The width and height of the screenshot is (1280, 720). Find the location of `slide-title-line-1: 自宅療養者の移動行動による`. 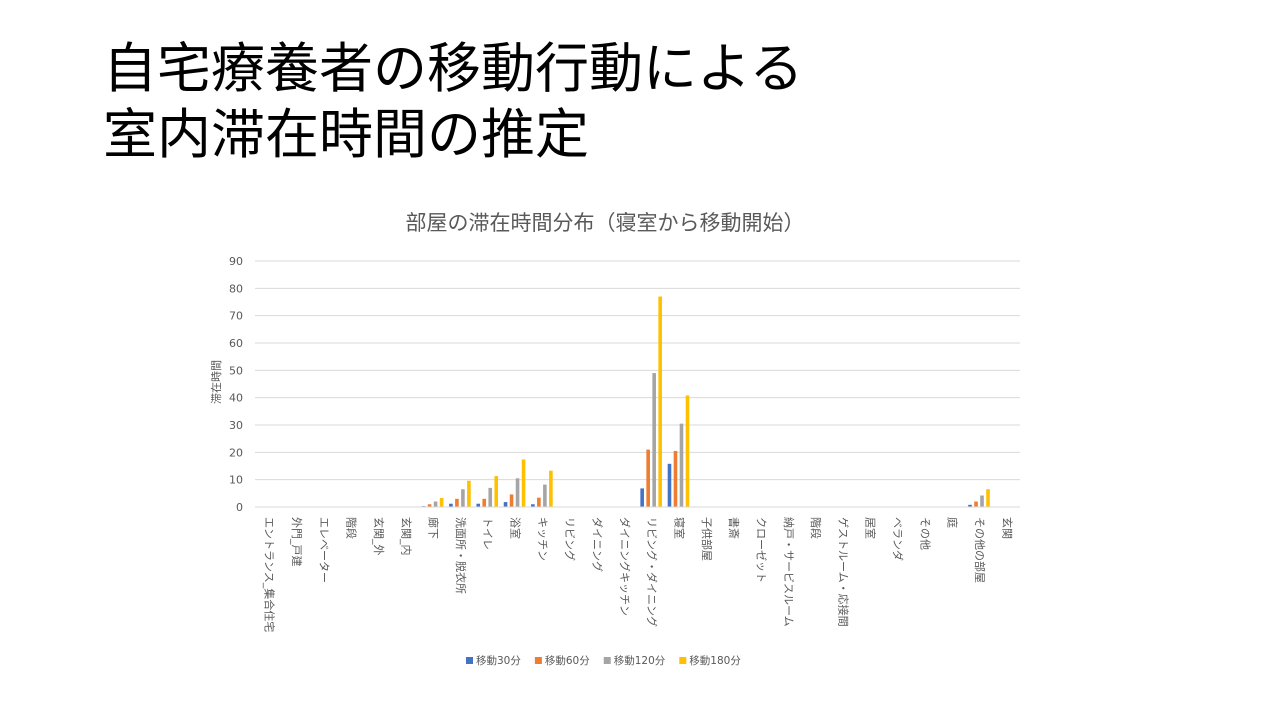

slide-title-line-1: 自宅療養者の移動行動による is located at coordinates (453, 68).